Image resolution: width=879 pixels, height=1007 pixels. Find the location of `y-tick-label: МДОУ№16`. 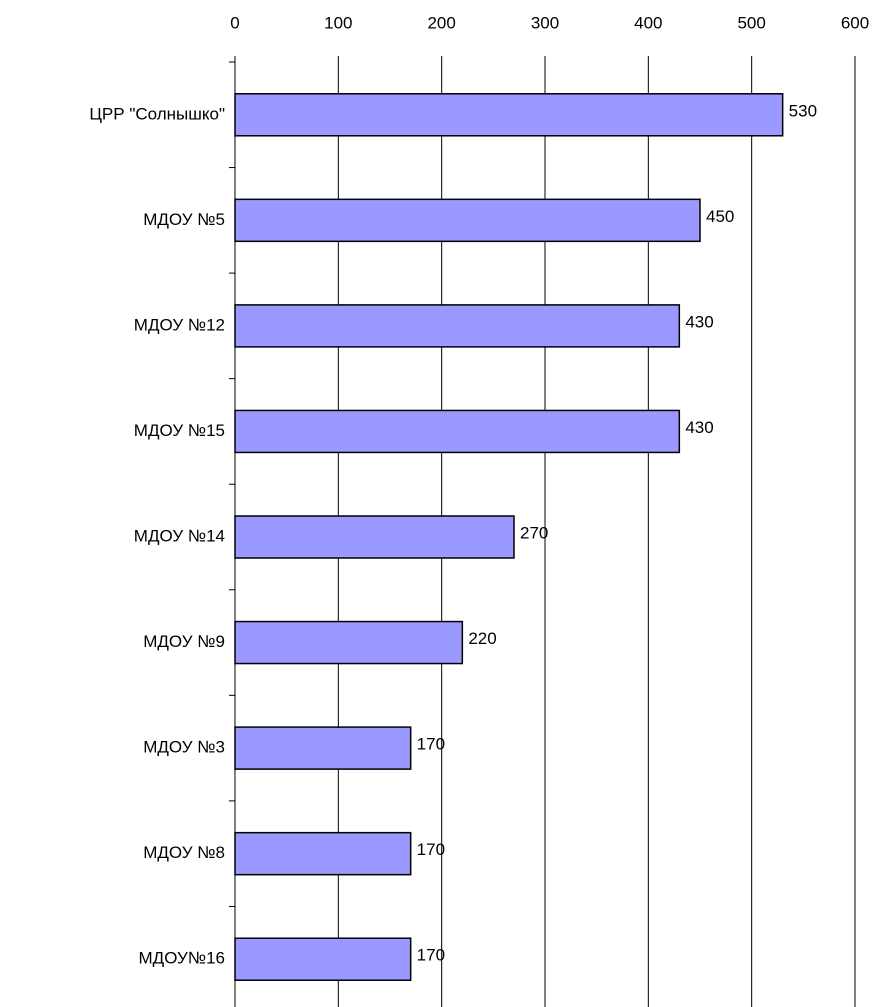

y-tick-label: МДОУ№16 is located at coordinates (182, 958).